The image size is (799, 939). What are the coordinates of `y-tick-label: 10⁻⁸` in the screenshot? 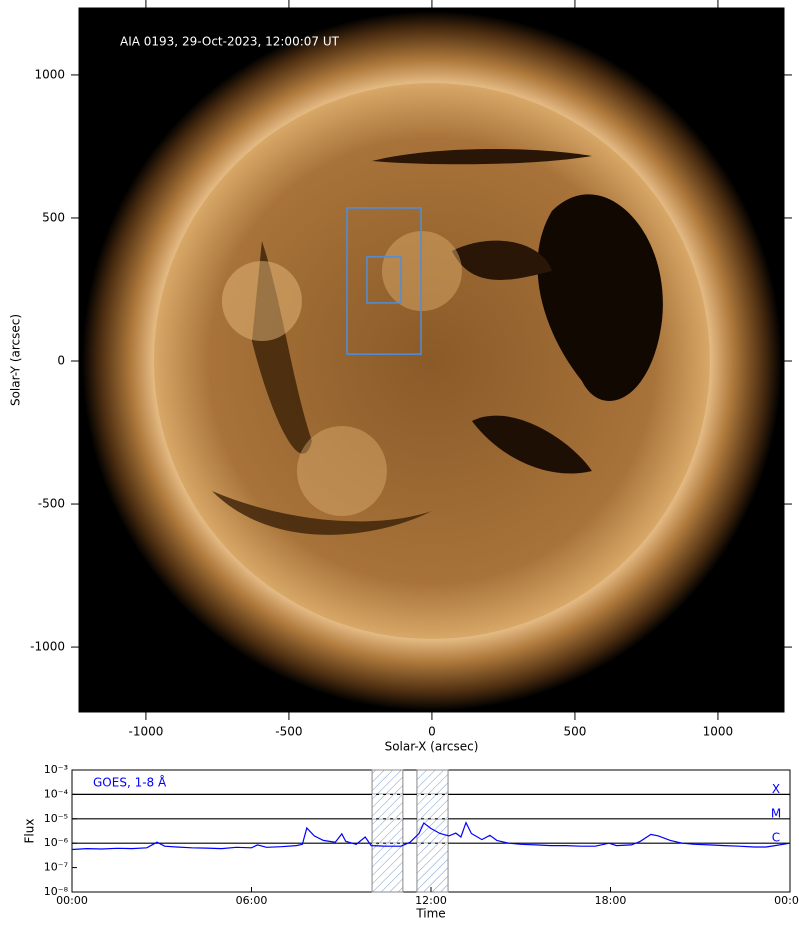 It's located at (56, 891).